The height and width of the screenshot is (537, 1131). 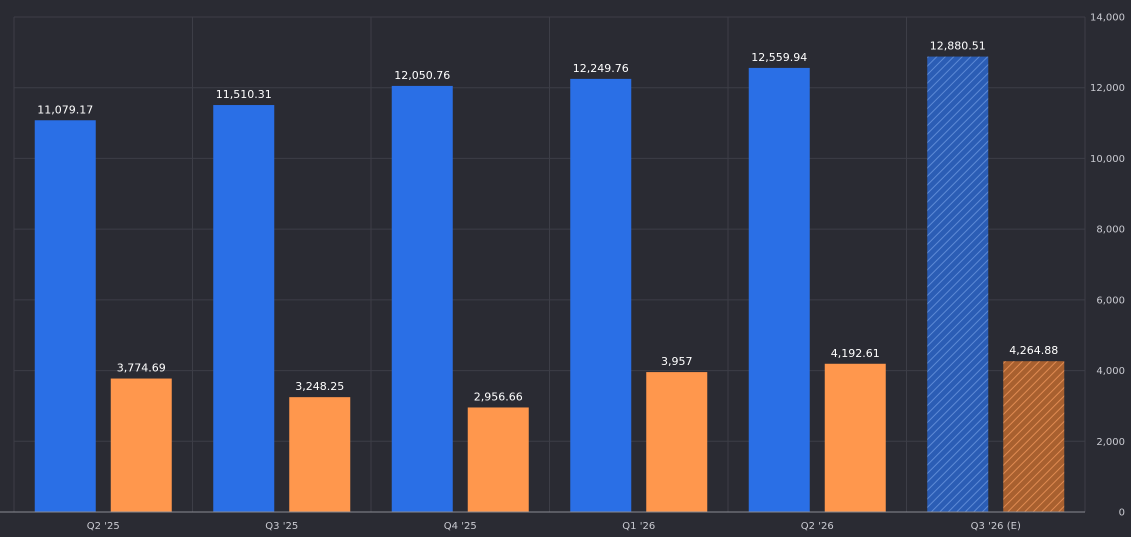 I want to click on x-tick-label: Q1 '26, so click(x=638, y=526).